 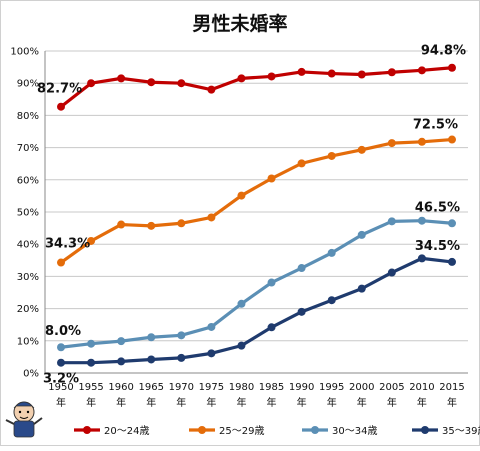 I want to click on data-label: 72.5%, so click(x=435, y=125).